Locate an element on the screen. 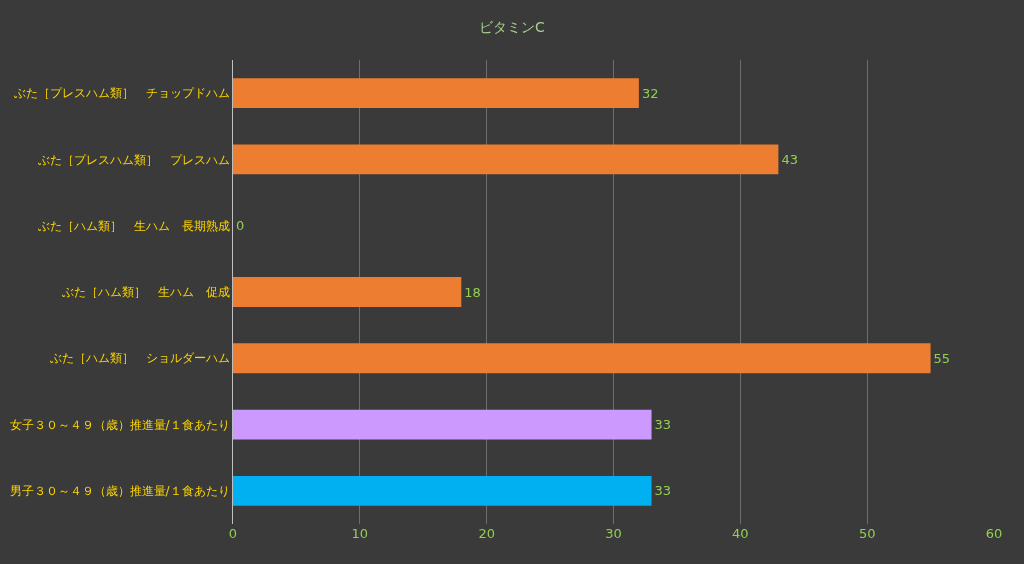  x-tick-label: 40 is located at coordinates (740, 533).